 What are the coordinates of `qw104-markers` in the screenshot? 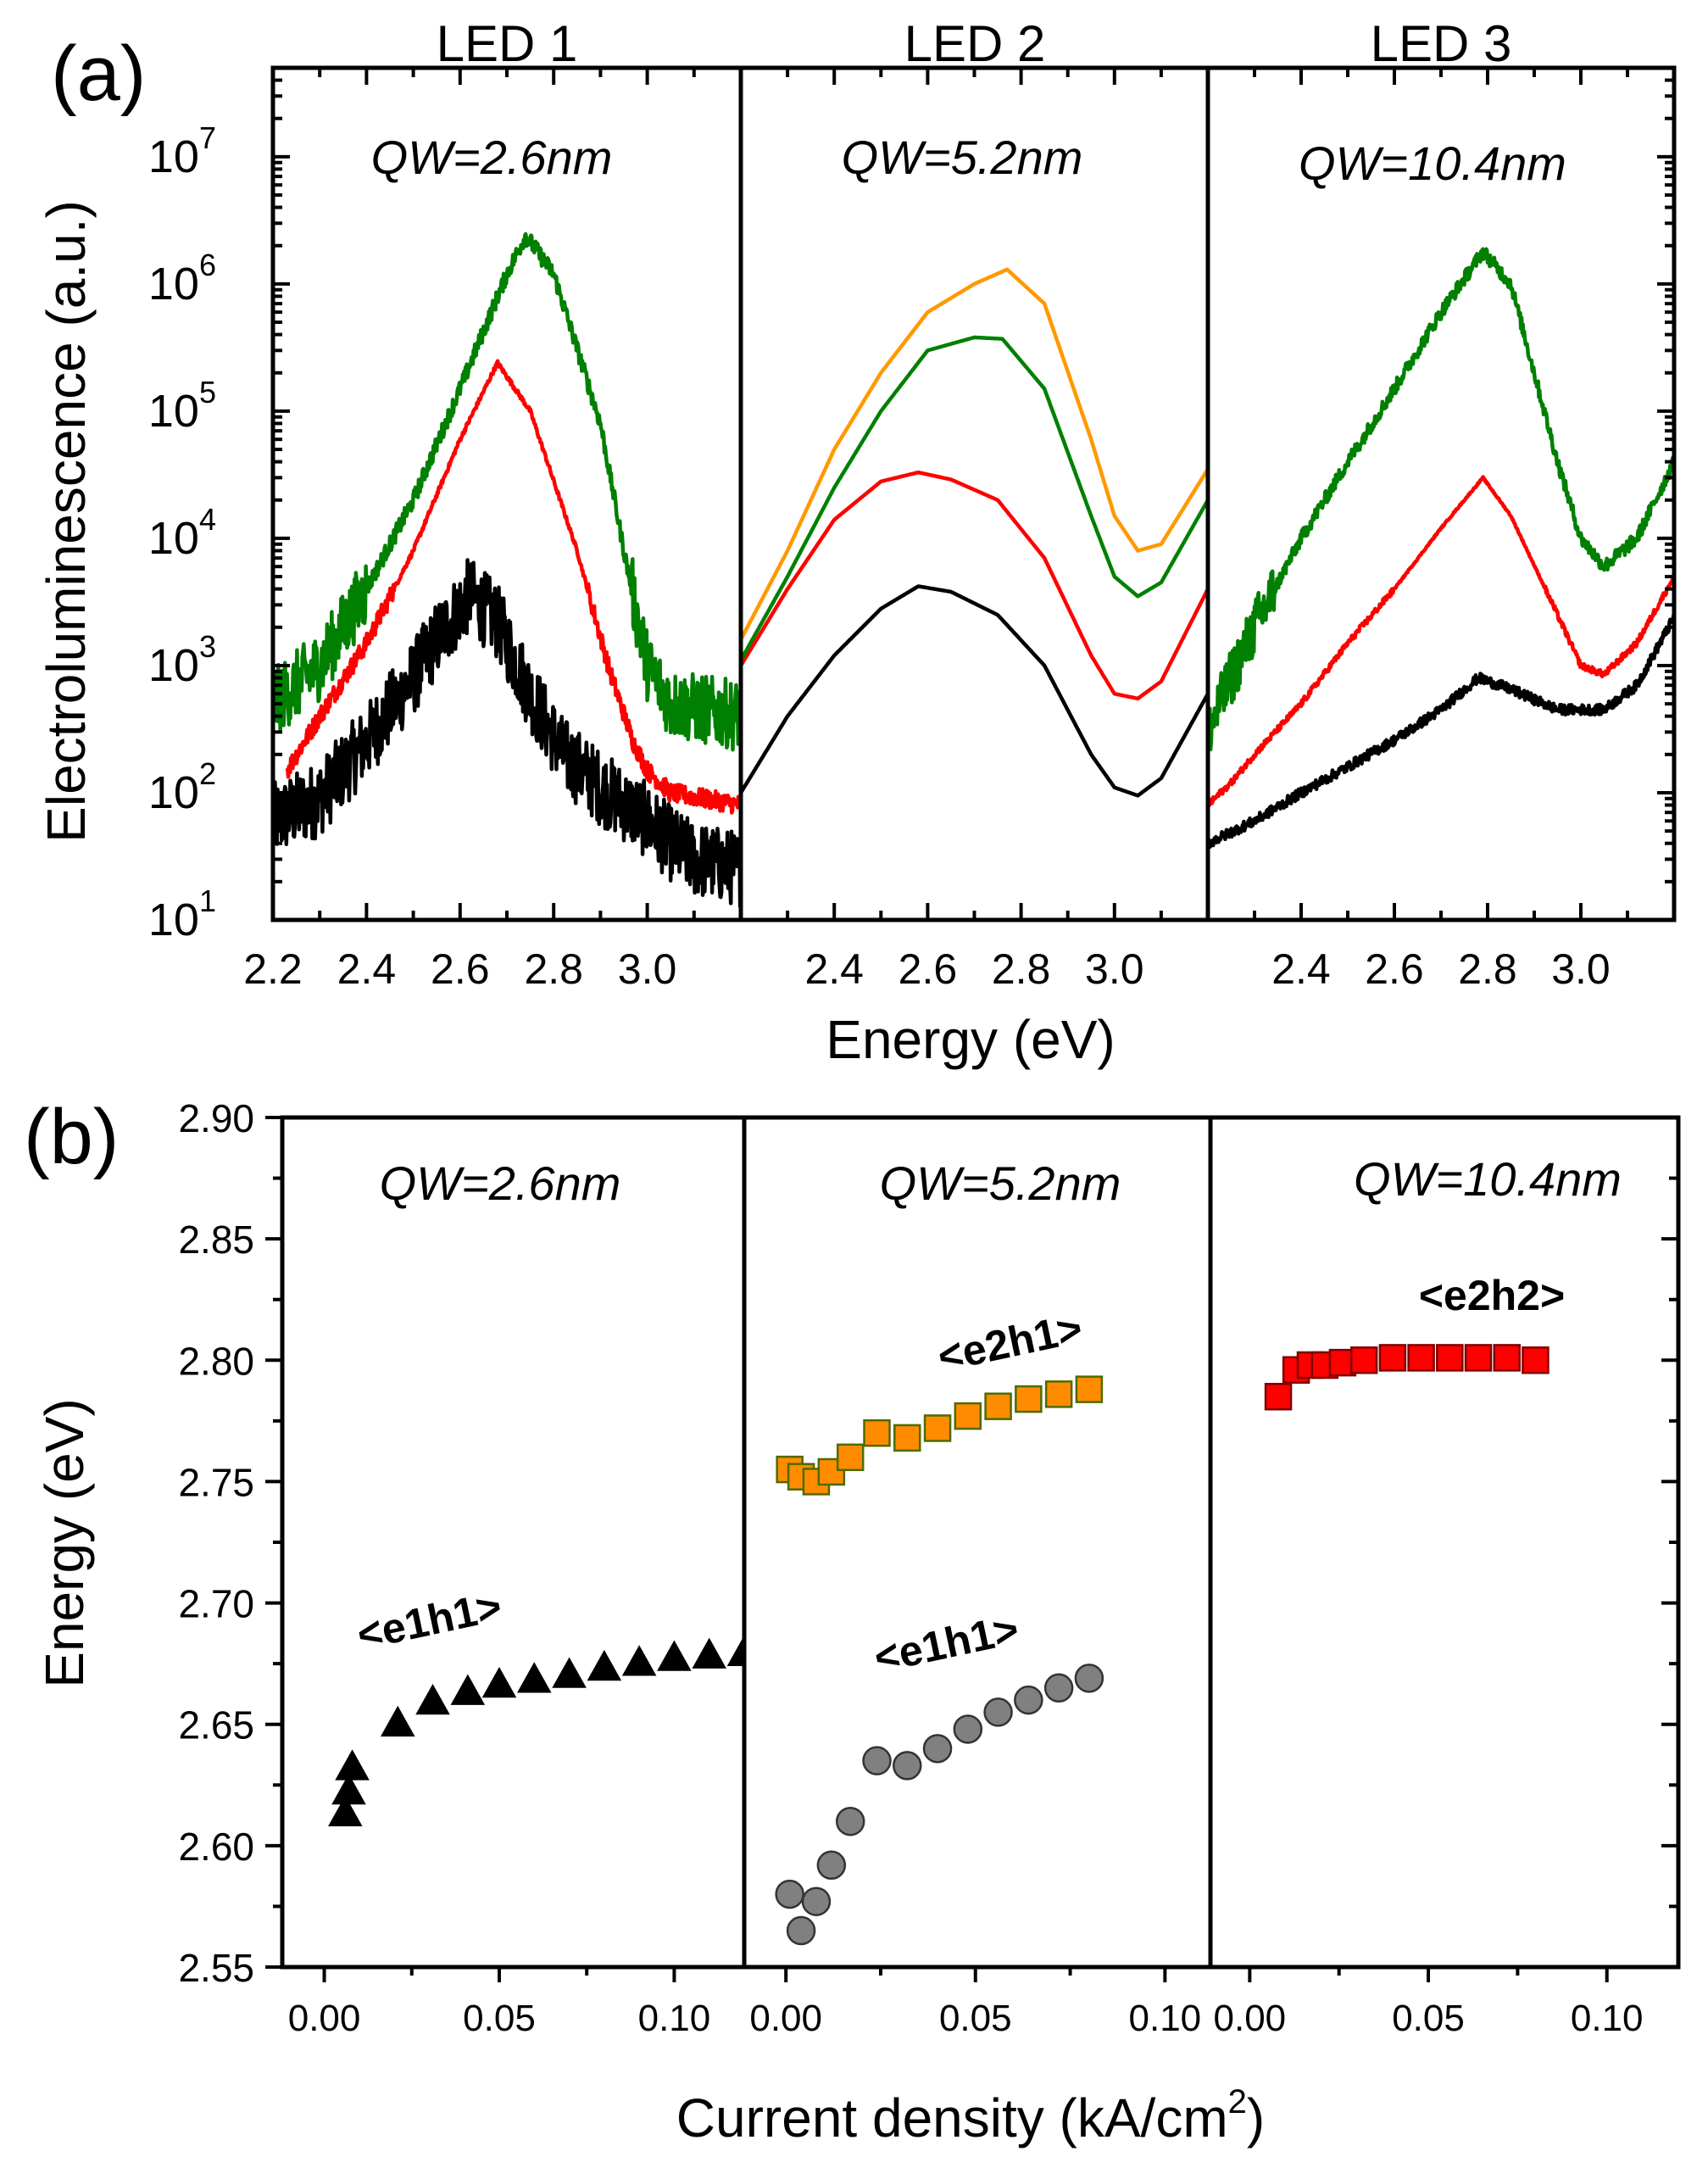 It's located at (1406, 1377).